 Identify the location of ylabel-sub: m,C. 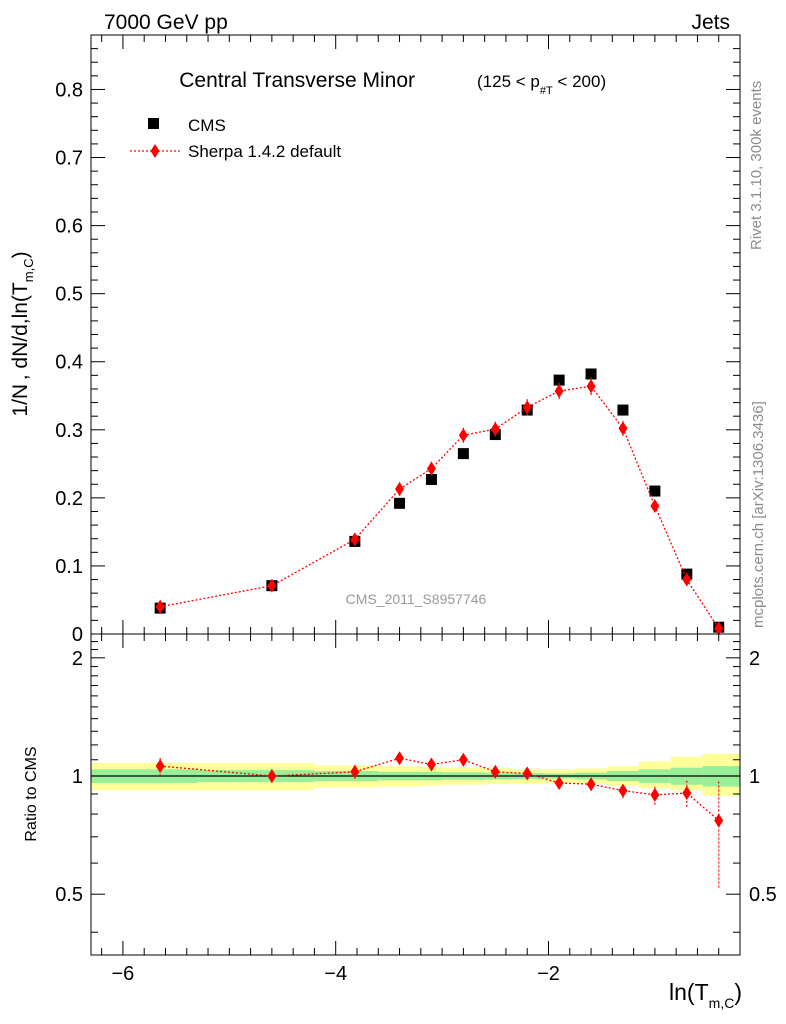
(28, 270).